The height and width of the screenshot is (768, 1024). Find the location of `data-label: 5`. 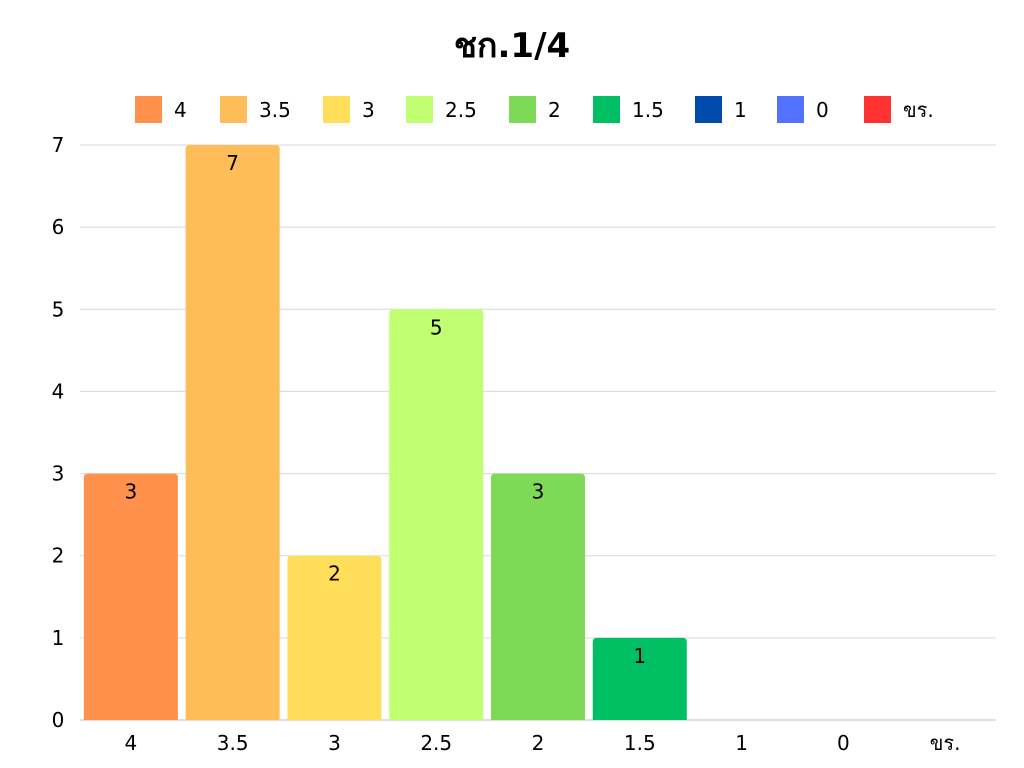

data-label: 5 is located at coordinates (436, 327).